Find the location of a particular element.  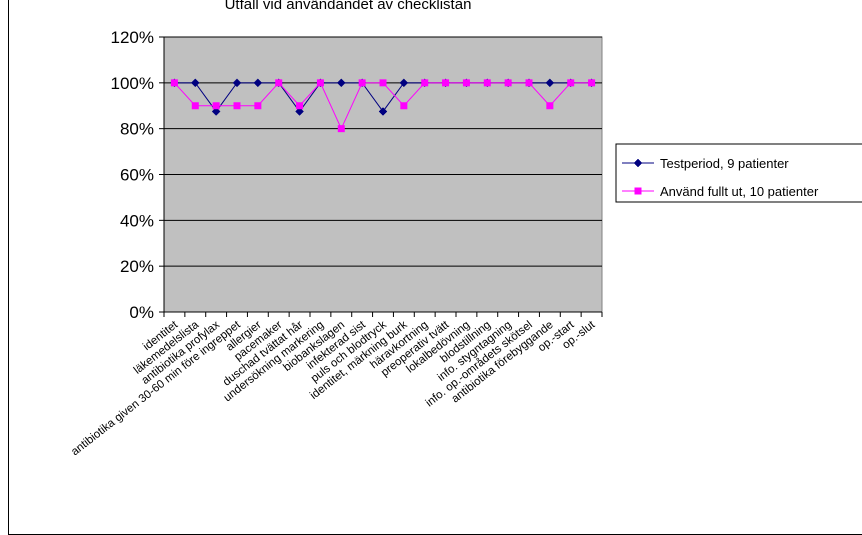

y-axis: 0% 20% 40% 60% 80% 100% 120% is located at coordinates (138, 175).